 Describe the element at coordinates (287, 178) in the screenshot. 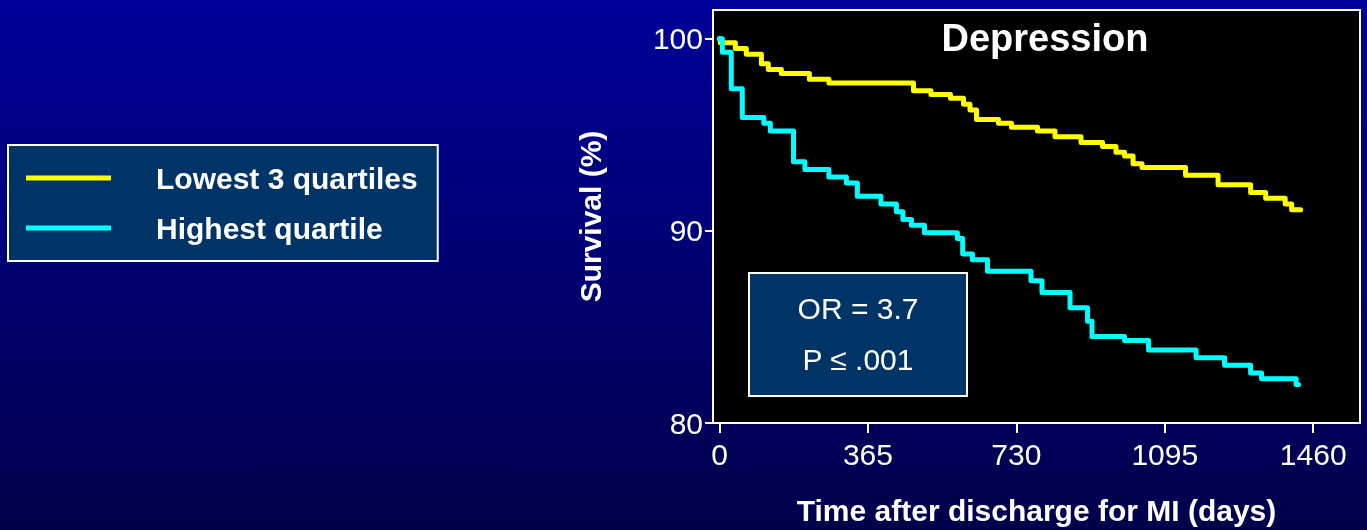

I see `legend-label: Lowest 3 quartiles` at that location.